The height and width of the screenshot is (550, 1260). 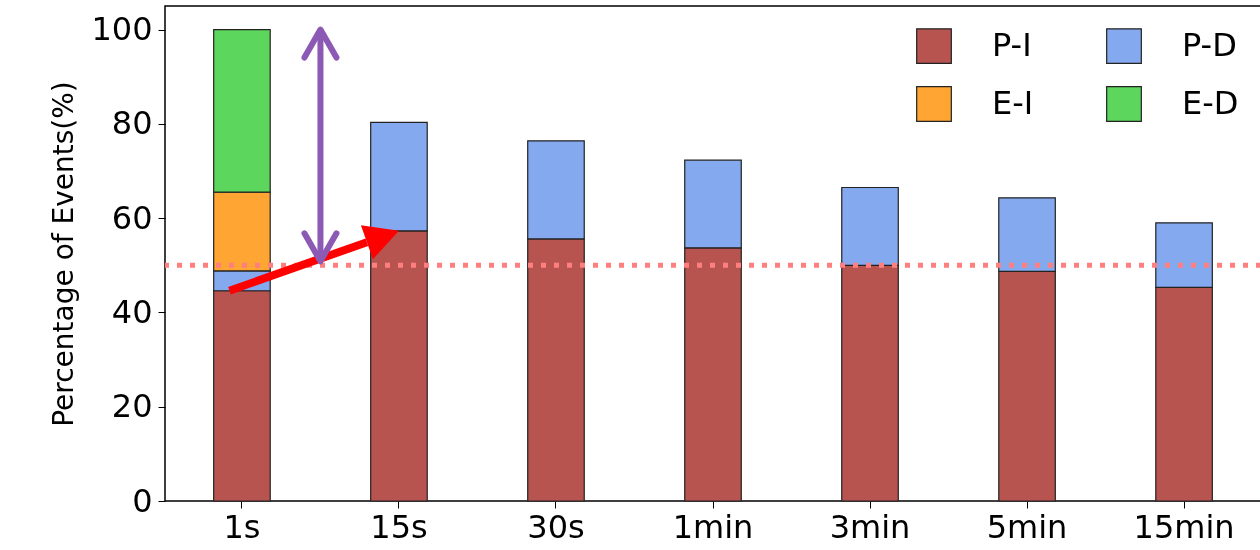 What do you see at coordinates (399, 526) in the screenshot?
I see `x-tick-label: 15s` at bounding box center [399, 526].